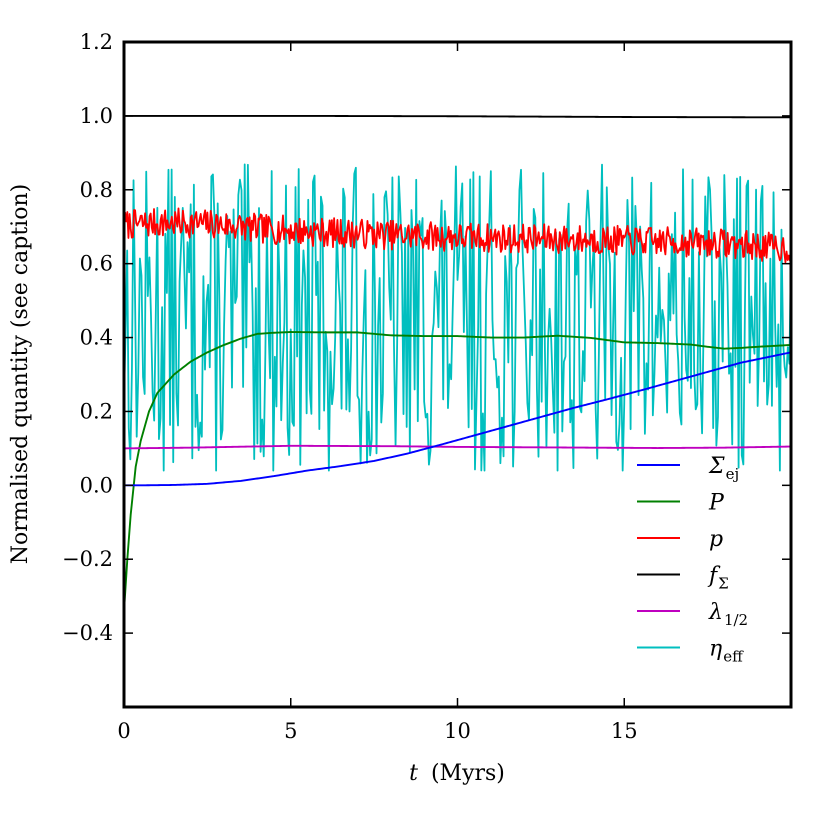  What do you see at coordinates (96, 116) in the screenshot?
I see `y-tick-label: 1.0` at bounding box center [96, 116].